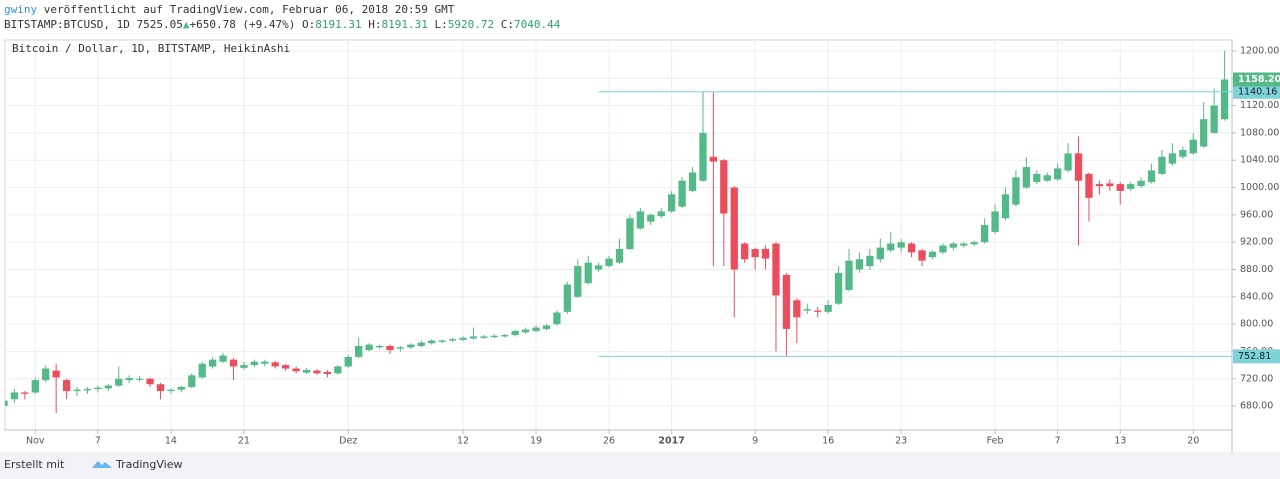  What do you see at coordinates (186, 24) in the screenshot?
I see `arrow: ▲` at bounding box center [186, 24].